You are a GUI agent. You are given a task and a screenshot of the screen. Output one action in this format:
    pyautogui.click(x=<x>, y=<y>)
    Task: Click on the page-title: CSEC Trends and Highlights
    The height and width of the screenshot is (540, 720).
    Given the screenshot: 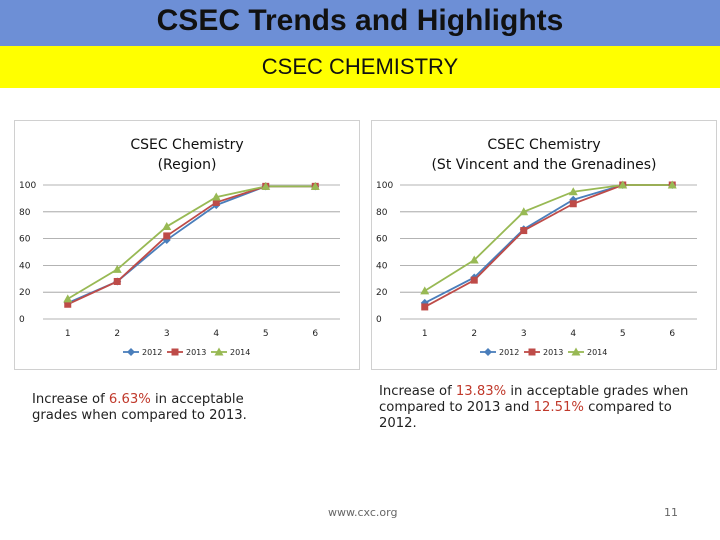 What is the action you would take?
    pyautogui.click(x=360, y=20)
    